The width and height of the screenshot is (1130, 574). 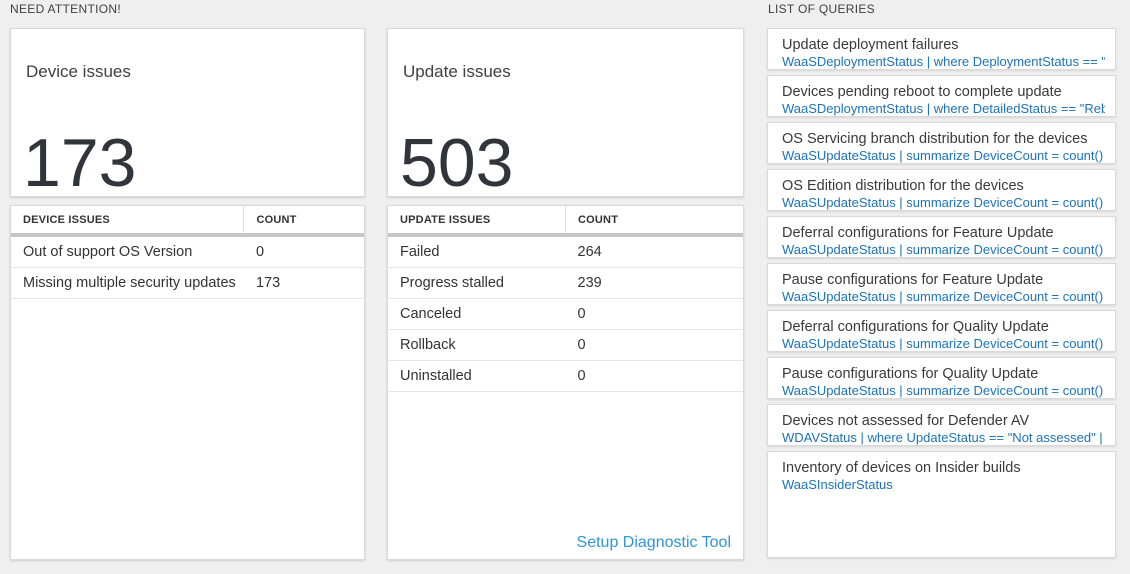 I want to click on table-row: Canceled 0, so click(x=565, y=314).